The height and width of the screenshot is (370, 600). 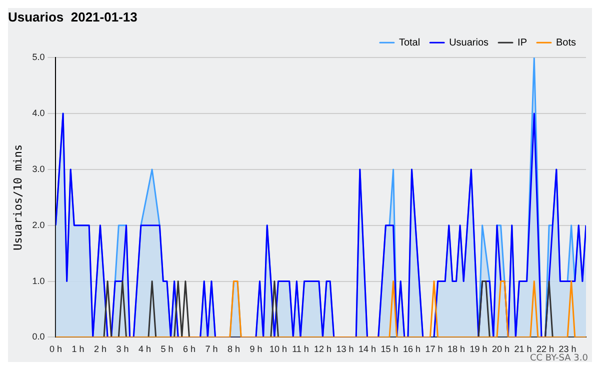 What do you see at coordinates (17, 197) in the screenshot?
I see `y-axis-title: Usuarios/10 mins` at bounding box center [17, 197].